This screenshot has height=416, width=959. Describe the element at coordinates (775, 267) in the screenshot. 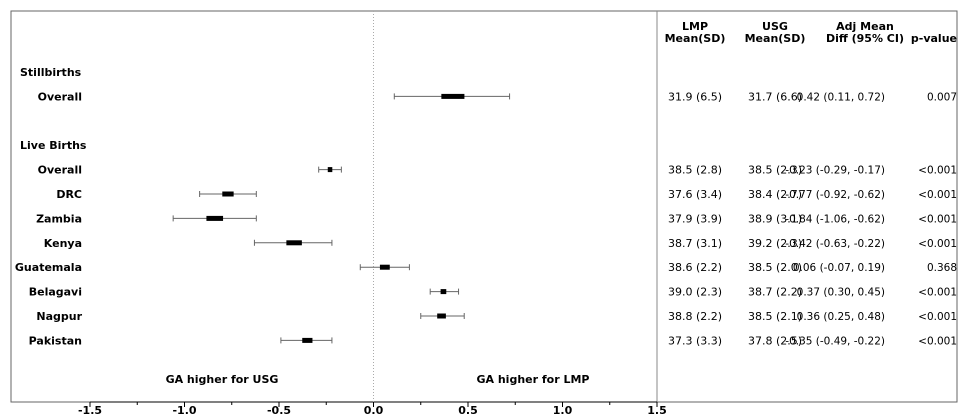

I see `cell-usg: 38.5 (2.0)` at that location.